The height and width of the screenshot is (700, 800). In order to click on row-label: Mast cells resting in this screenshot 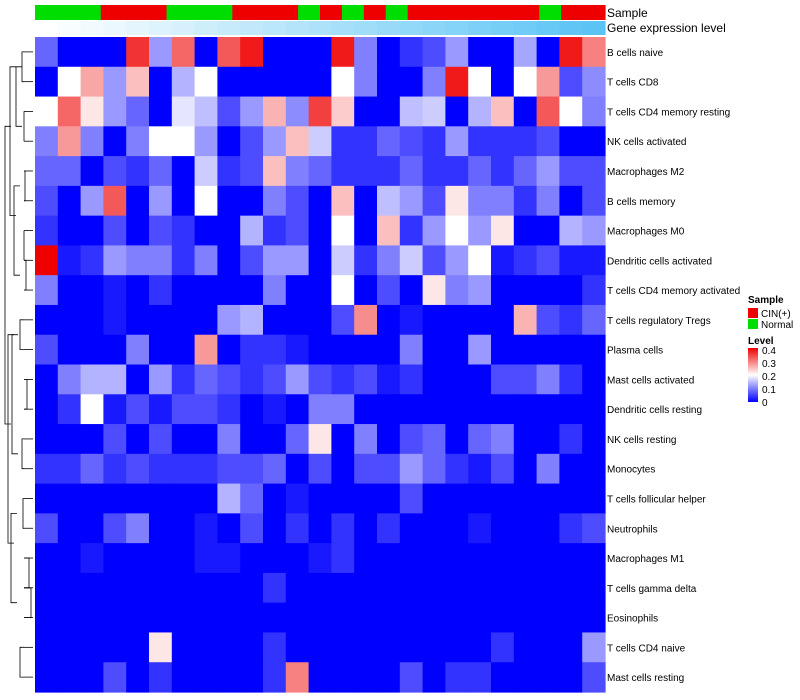, I will do `click(645, 678)`.